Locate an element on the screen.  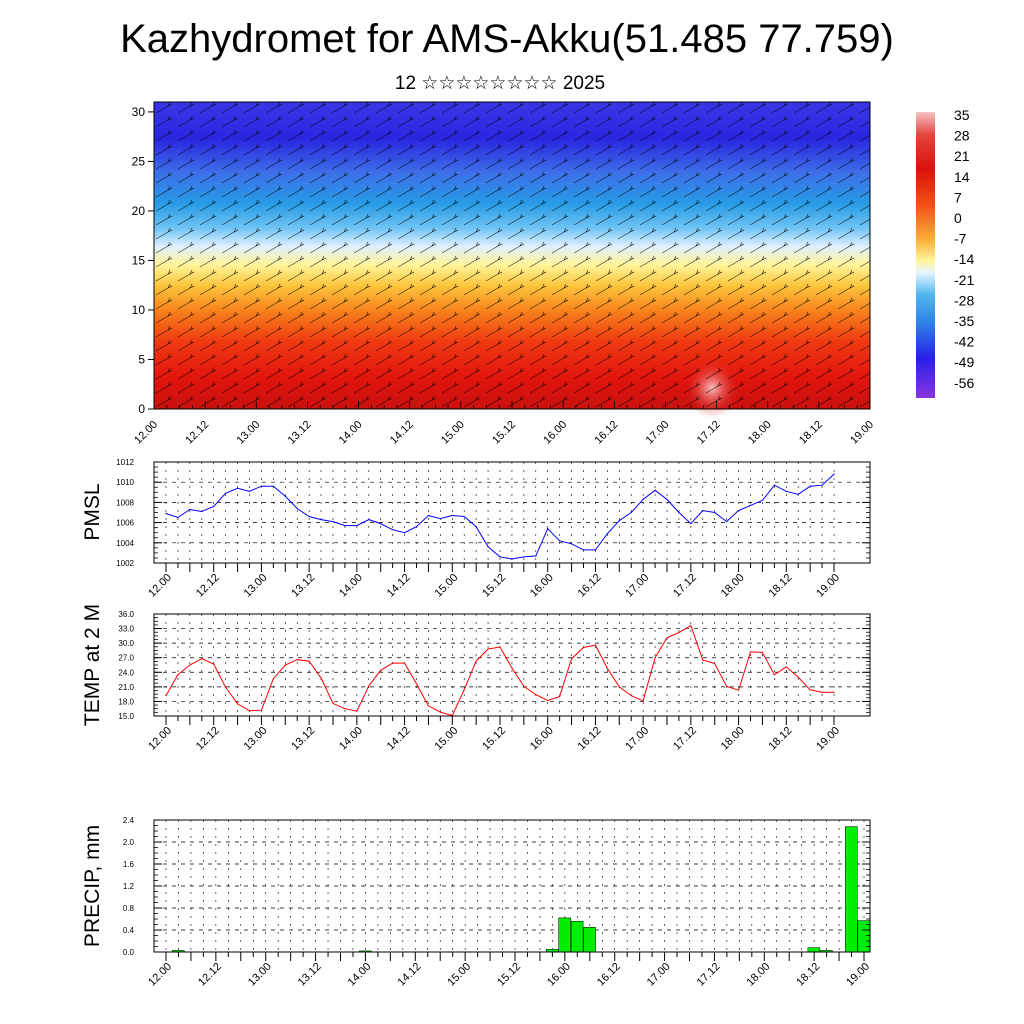
colorbar-label: -14 is located at coordinates (964, 259).